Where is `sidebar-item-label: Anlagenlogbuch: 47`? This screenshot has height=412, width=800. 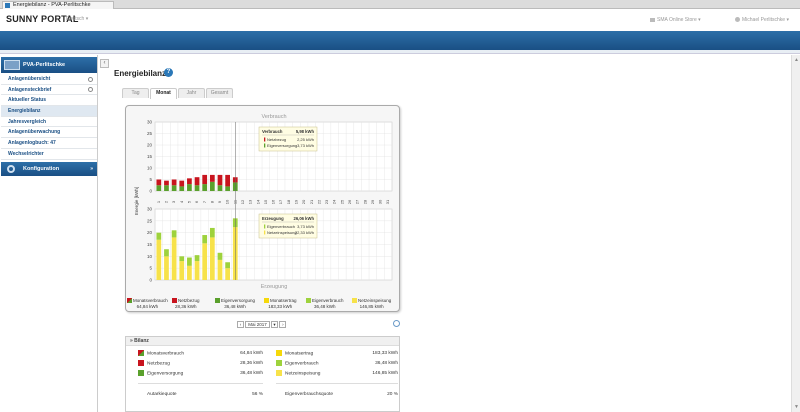 sidebar-item-label: Anlagenlogbuch: 47 is located at coordinates (32, 143).